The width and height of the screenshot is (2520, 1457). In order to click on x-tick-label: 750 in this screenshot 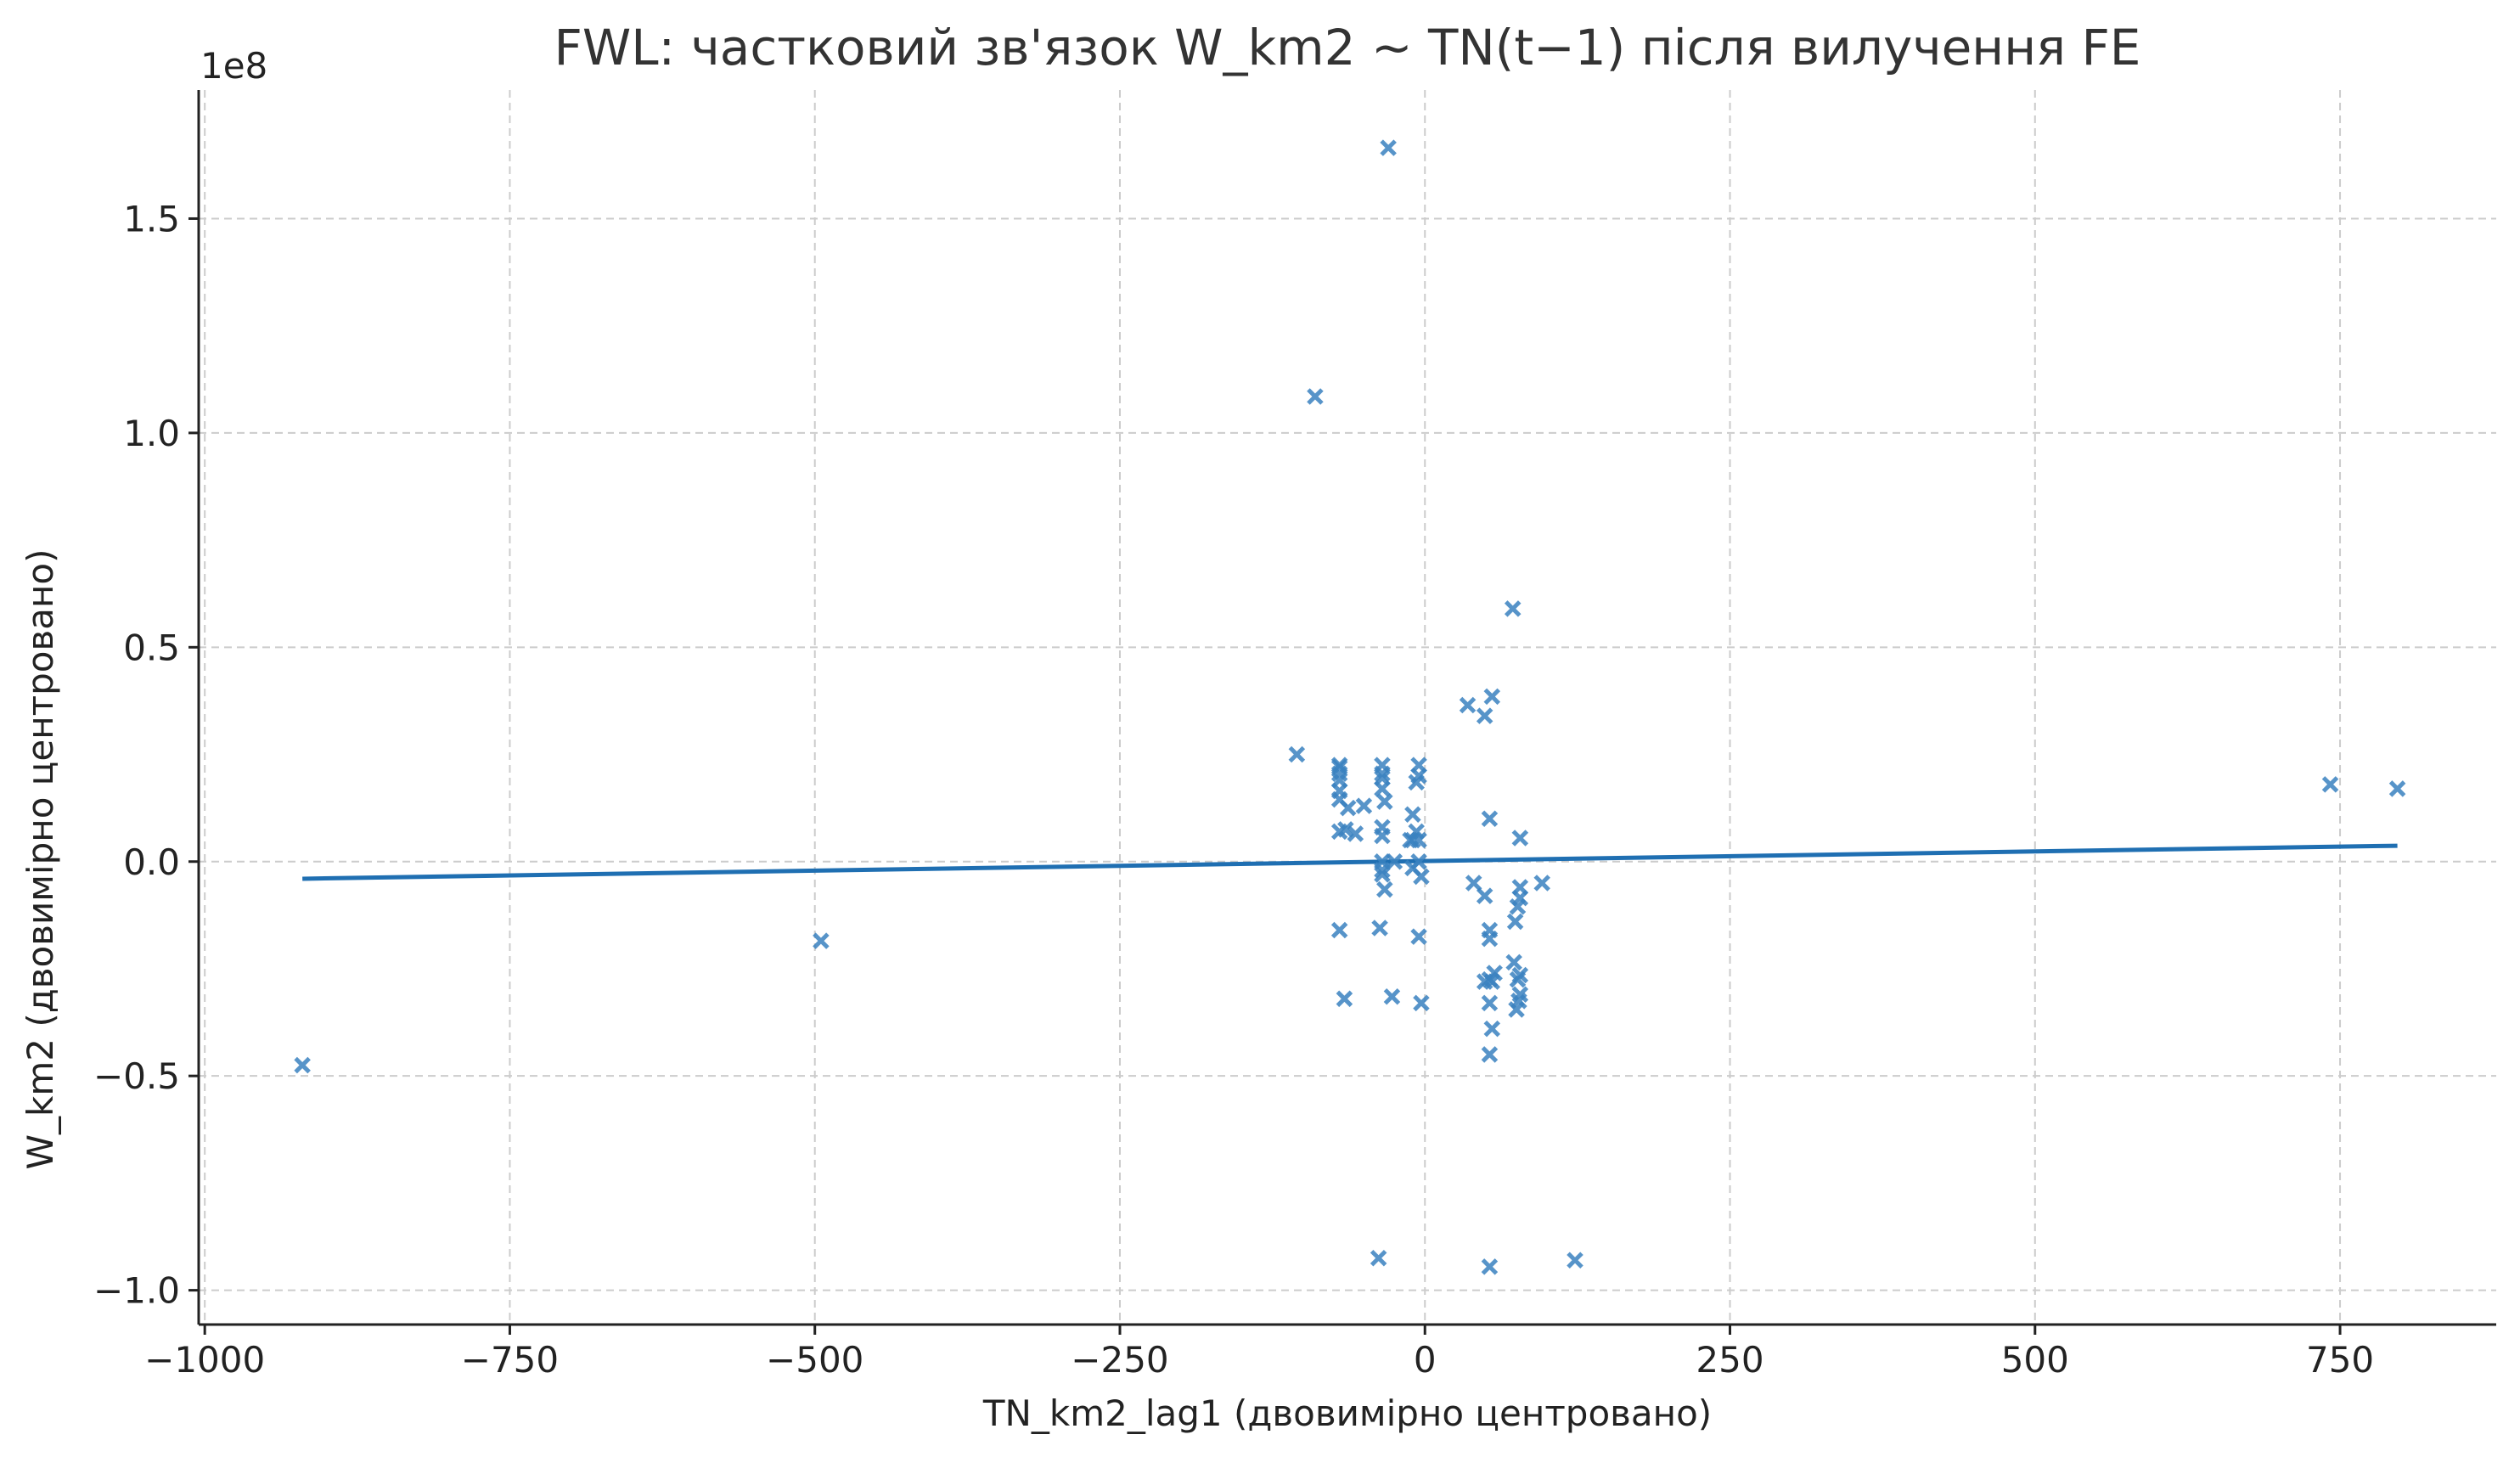, I will do `click(2340, 1360)`.